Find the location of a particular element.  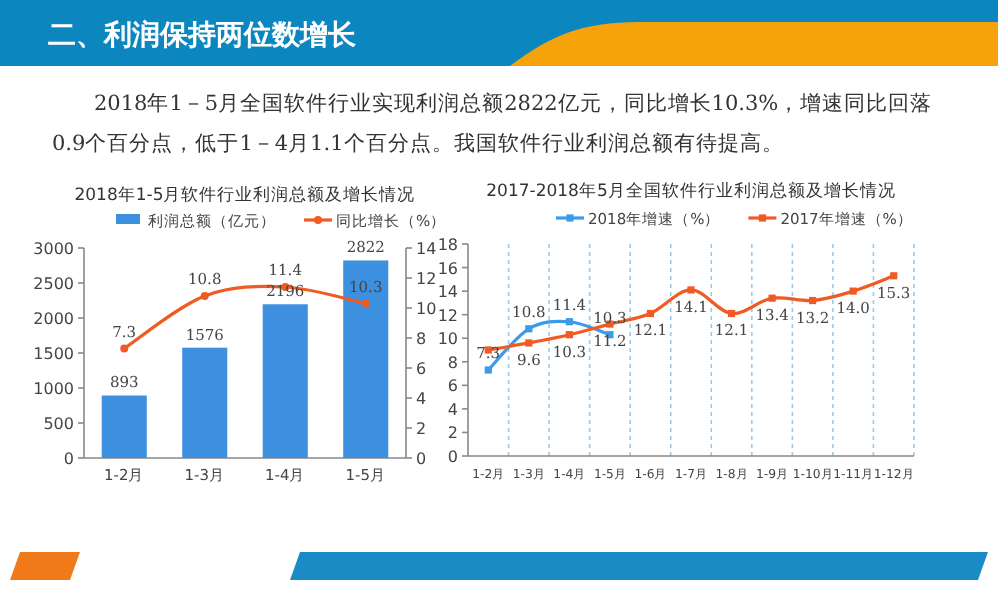

y-tick-label: 2500 is located at coordinates (53, 284).